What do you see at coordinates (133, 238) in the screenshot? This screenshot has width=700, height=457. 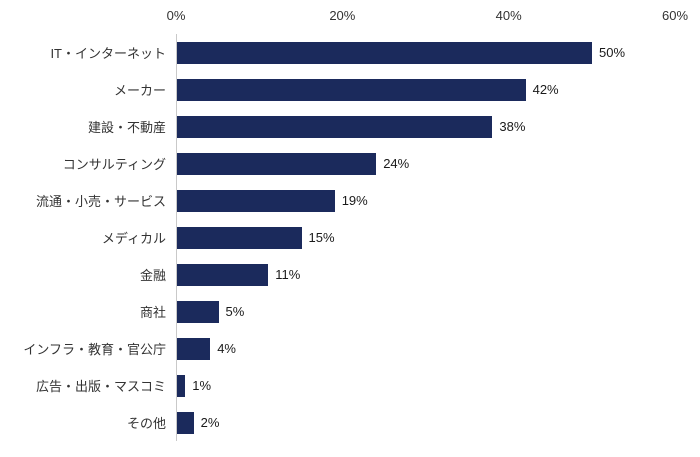 I see `category-label: メディカル` at bounding box center [133, 238].